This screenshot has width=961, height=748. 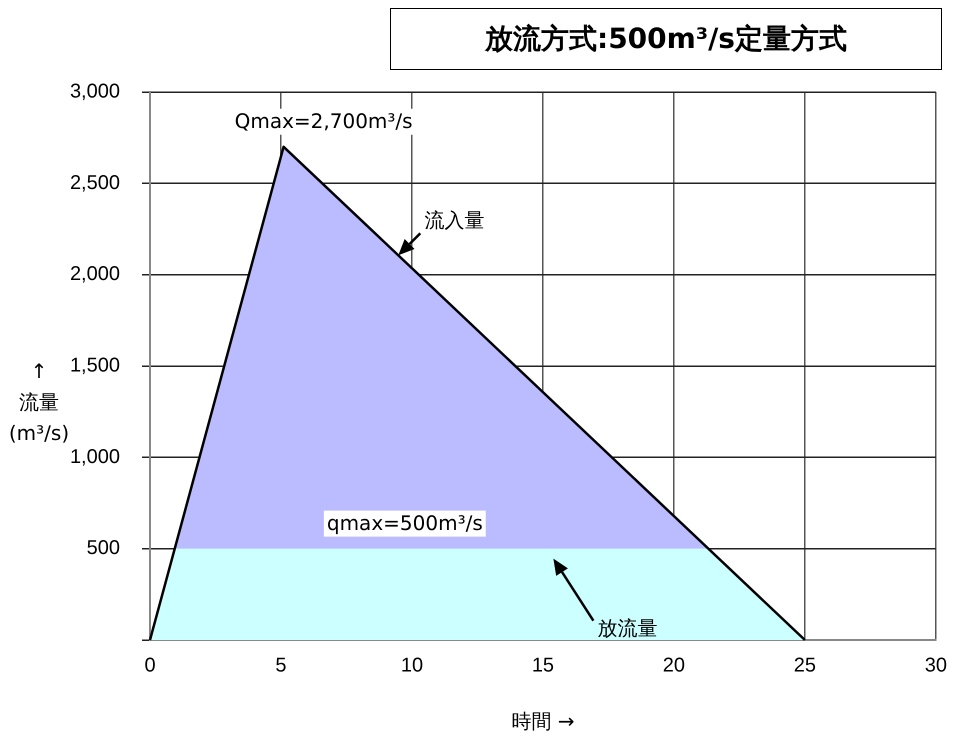 I want to click on x-tick-label: 10, so click(x=412, y=665).